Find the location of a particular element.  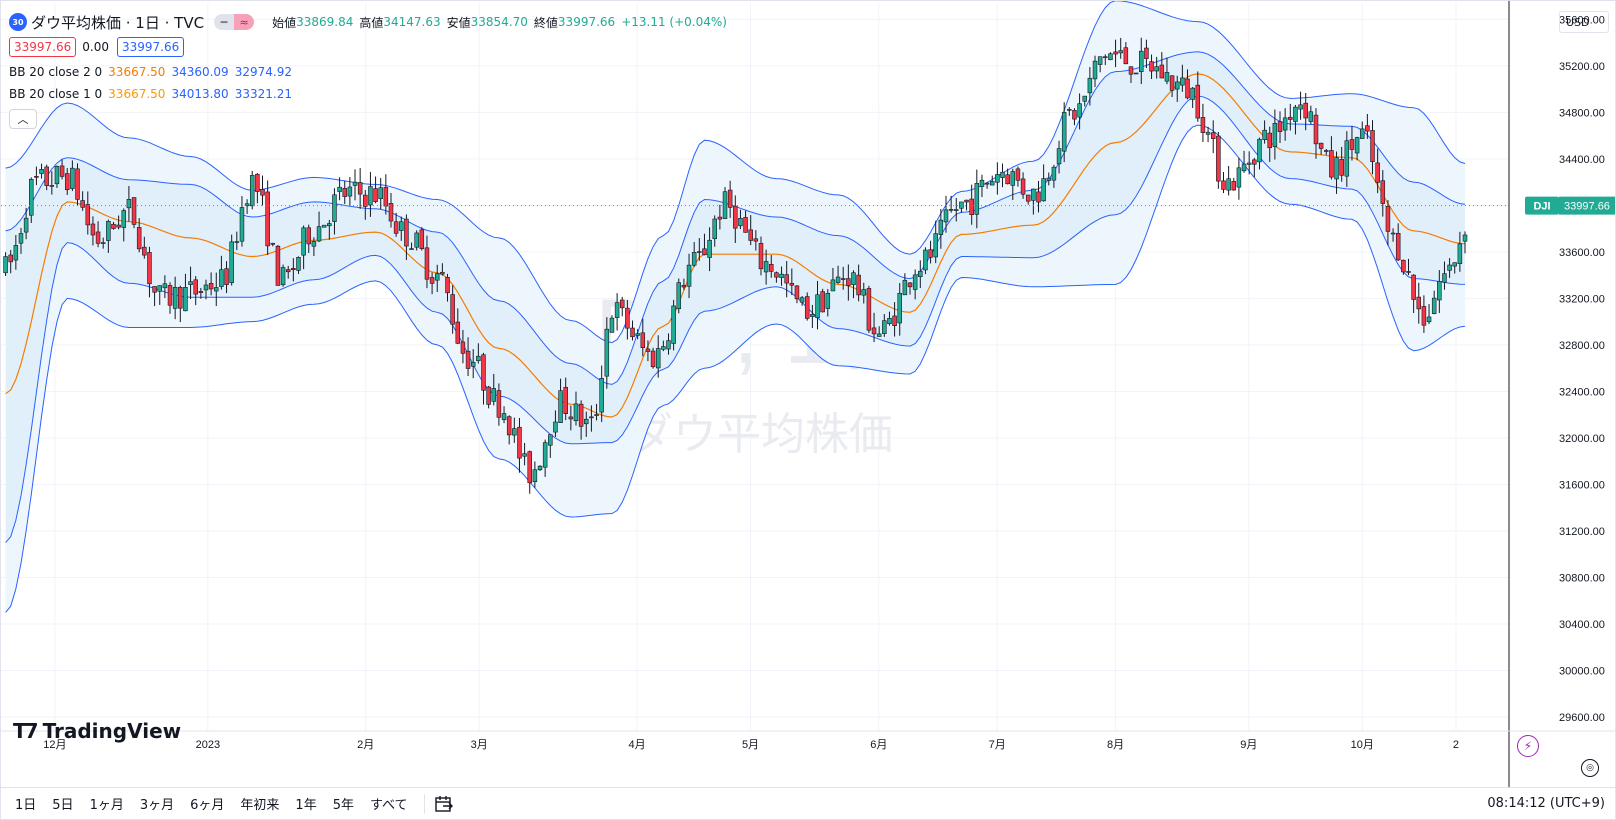

collapse-legend-button: ︿ is located at coordinates (23, 119).